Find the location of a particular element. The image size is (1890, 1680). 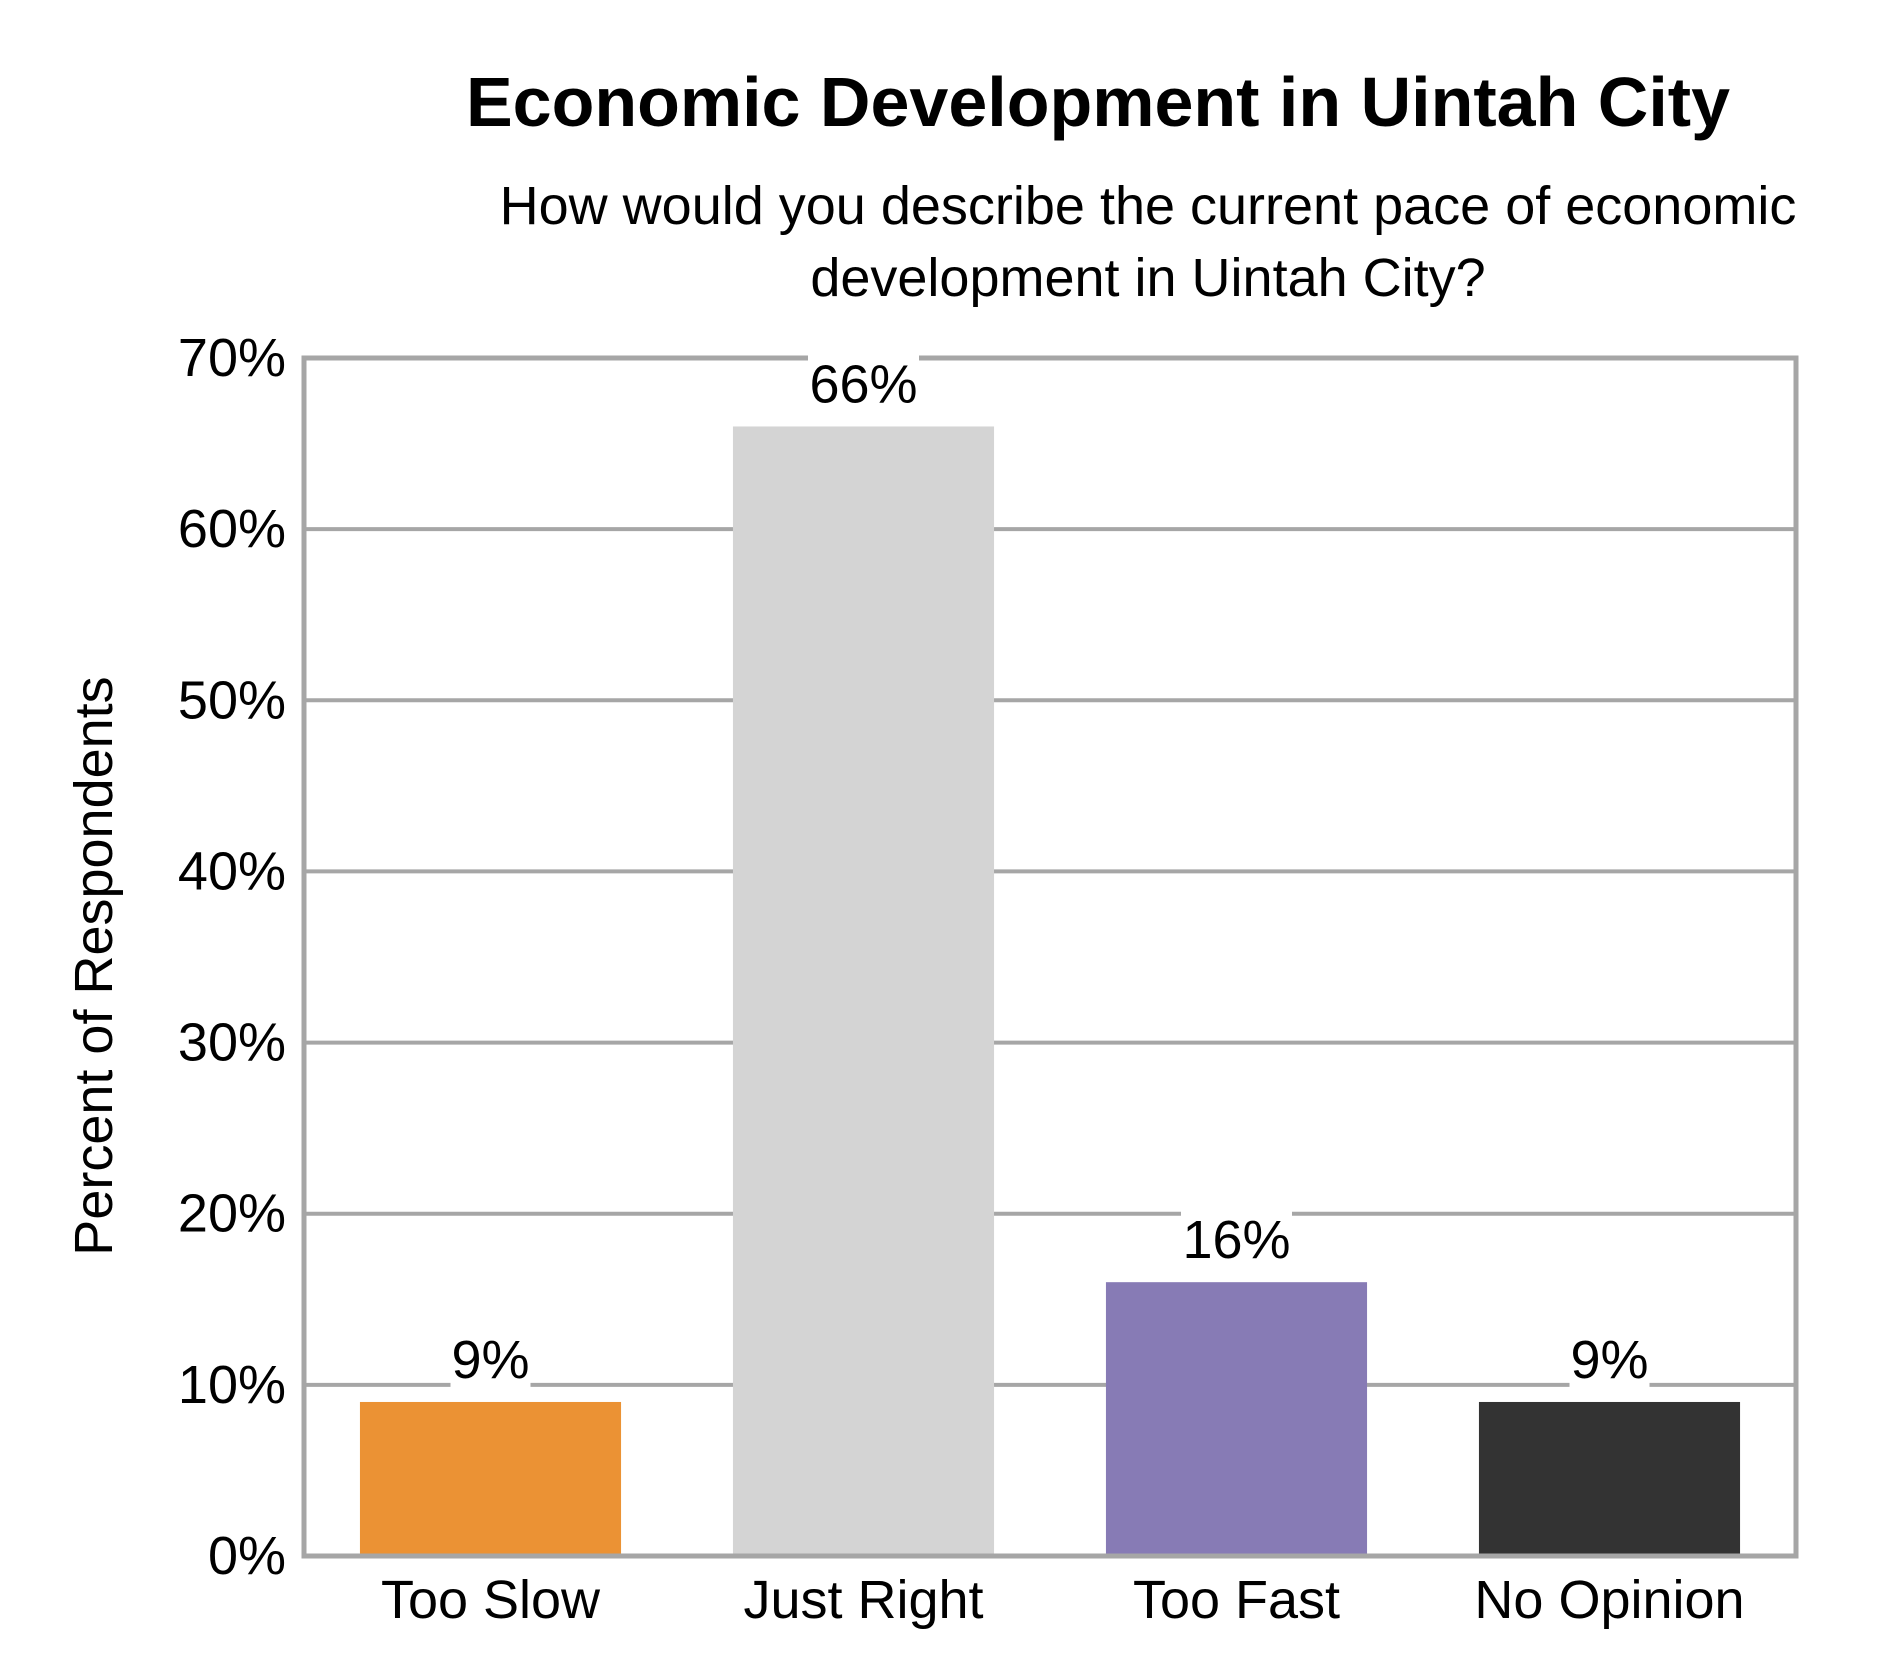

y-tick-label: 60% is located at coordinates (232, 529).